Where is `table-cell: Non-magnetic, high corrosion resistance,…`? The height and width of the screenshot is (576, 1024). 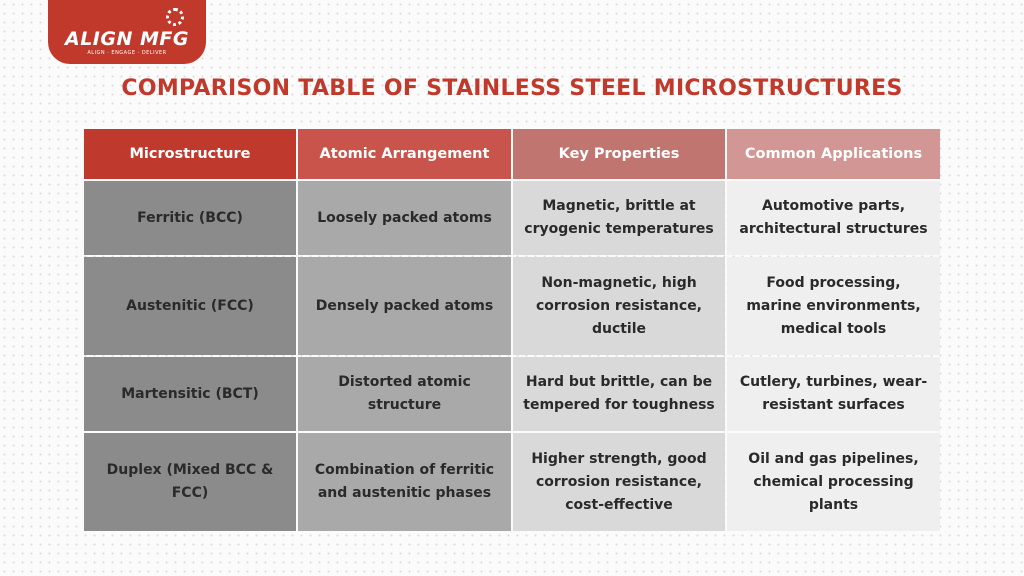 table-cell: Non-magnetic, high corrosion resistance,… is located at coordinates (619, 306).